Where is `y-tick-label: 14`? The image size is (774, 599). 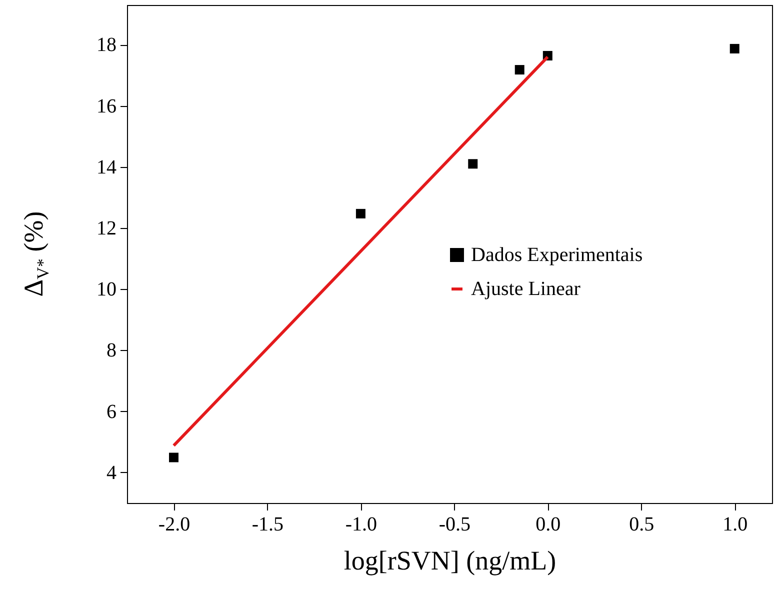 y-tick-label: 14 is located at coordinates (106, 167).